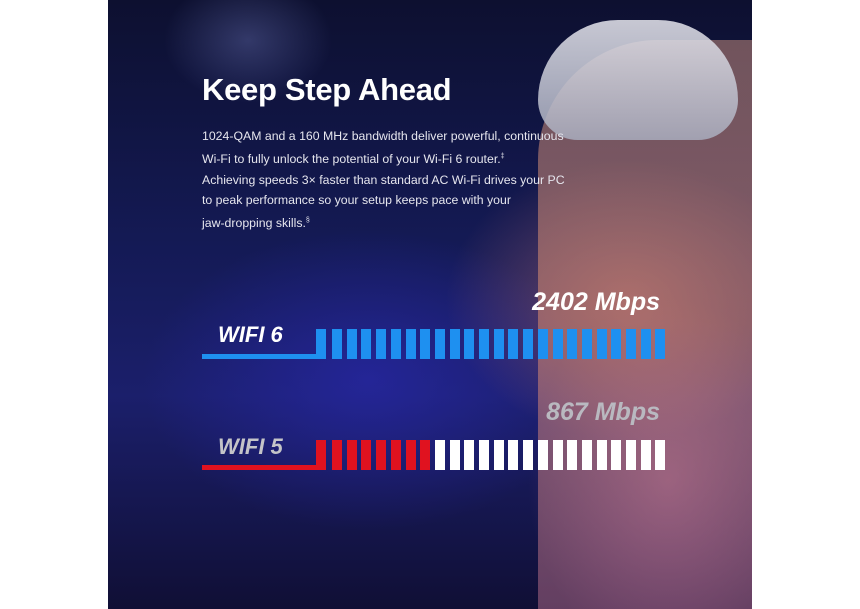  I want to click on headline: Keep Step Ahead, so click(327, 89).